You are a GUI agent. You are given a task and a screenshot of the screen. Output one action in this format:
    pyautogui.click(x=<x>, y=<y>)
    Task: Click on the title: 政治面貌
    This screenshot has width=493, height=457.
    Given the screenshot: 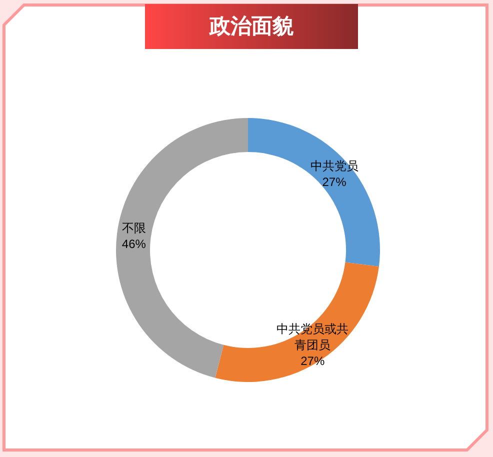 What is the action you would take?
    pyautogui.click(x=251, y=26)
    